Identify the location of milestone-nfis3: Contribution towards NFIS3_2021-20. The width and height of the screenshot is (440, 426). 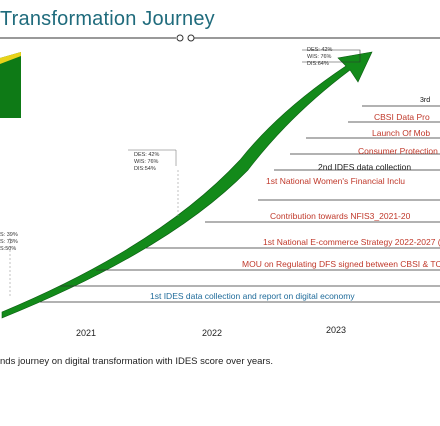
(340, 216).